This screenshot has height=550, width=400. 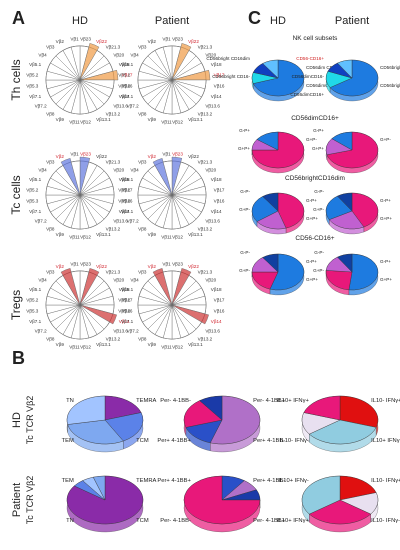 What do you see at coordinates (385, 401) in the screenshot?
I see `slice-label: IL10- IFNγ+` at bounding box center [385, 401].